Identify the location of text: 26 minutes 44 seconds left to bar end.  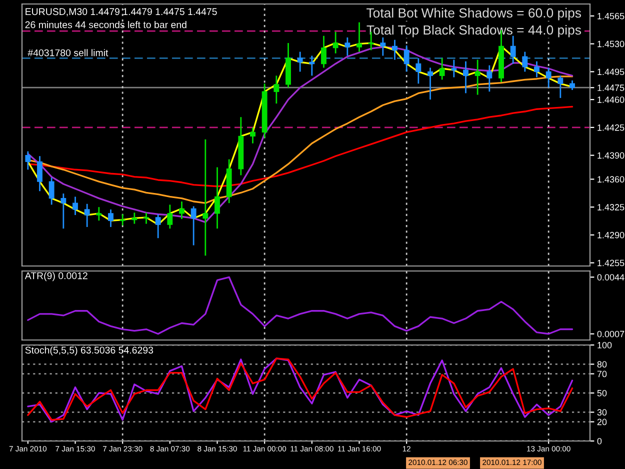
(105, 24).